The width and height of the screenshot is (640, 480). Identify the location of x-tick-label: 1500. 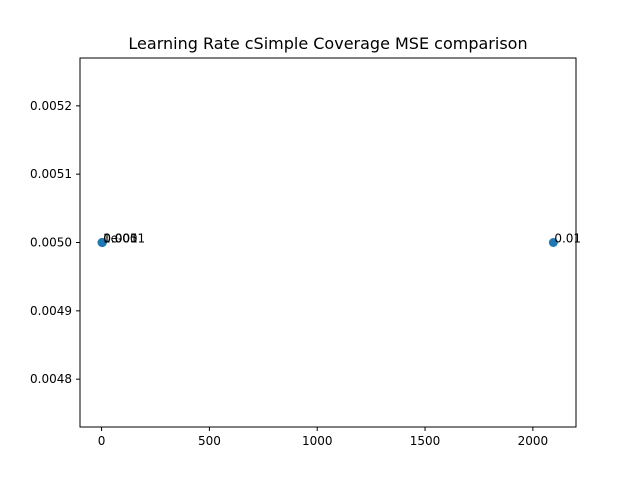
(425, 441).